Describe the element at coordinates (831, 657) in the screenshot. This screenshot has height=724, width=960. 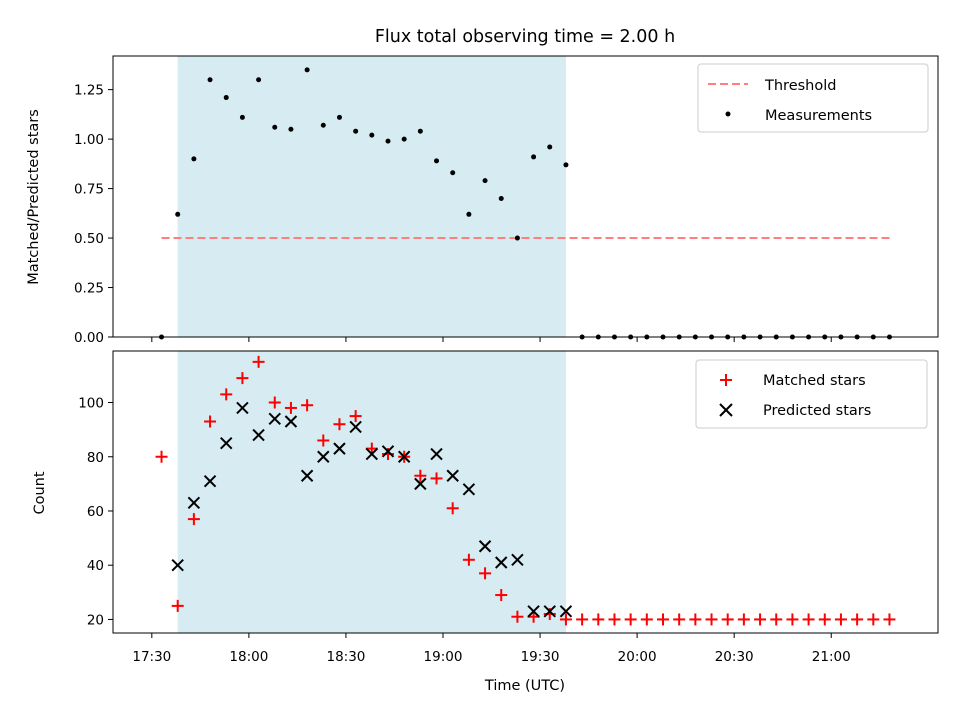
I see `x-tick-label: 21:00` at that location.